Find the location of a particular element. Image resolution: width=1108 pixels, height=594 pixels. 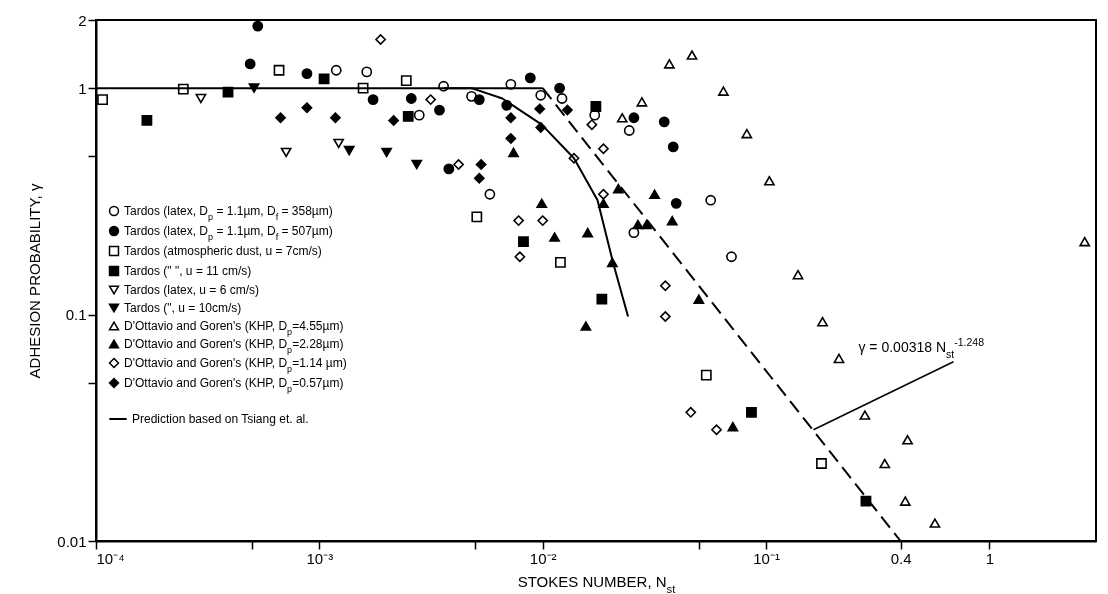

legend-label: Tardos (latex, D$_{p}$ = 1.1µm, D$_{f}$ = 358µm) is located at coordinates (228, 213).